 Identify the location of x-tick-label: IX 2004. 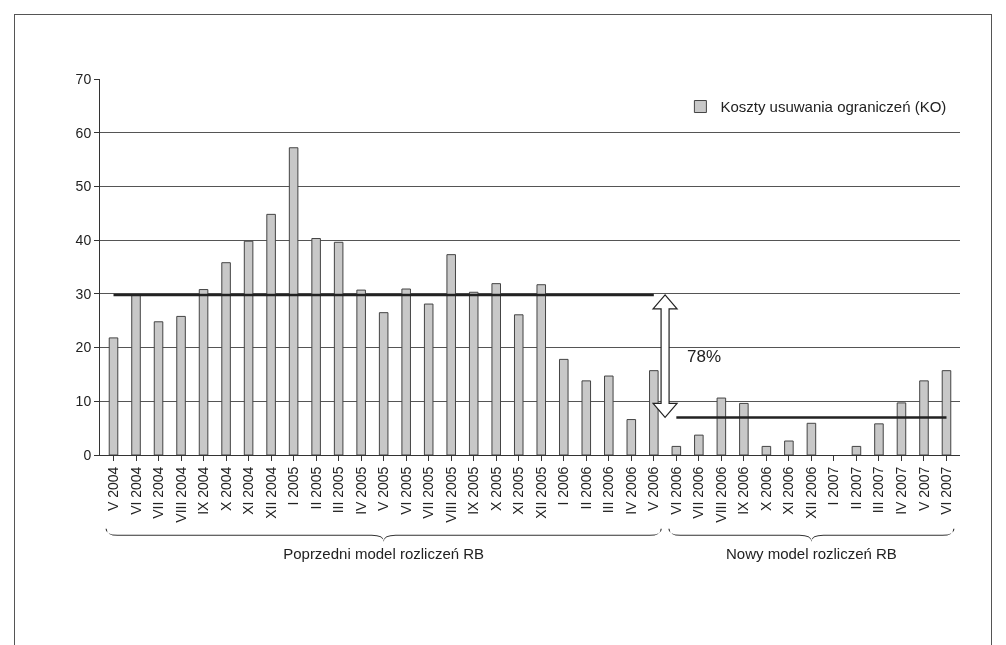
(203, 490).